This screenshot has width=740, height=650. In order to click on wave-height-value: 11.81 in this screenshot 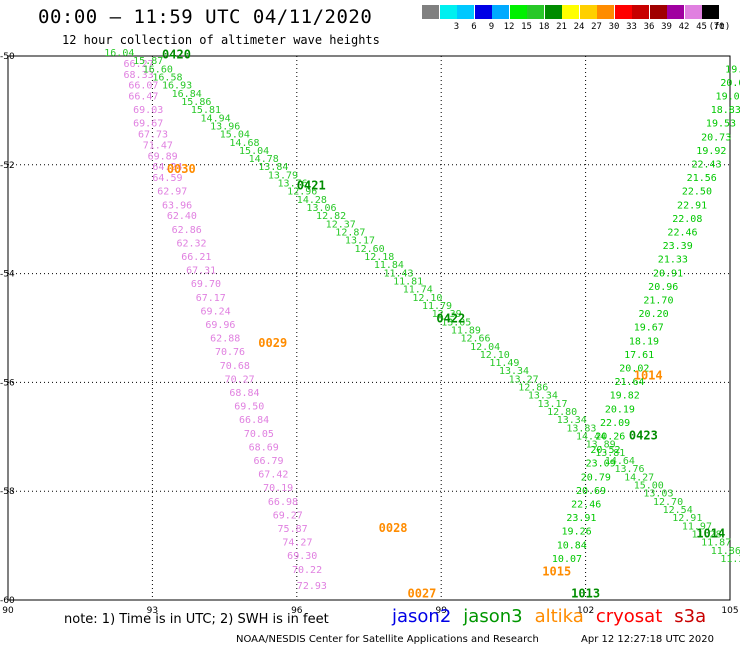, I will do `click(408, 281)`.